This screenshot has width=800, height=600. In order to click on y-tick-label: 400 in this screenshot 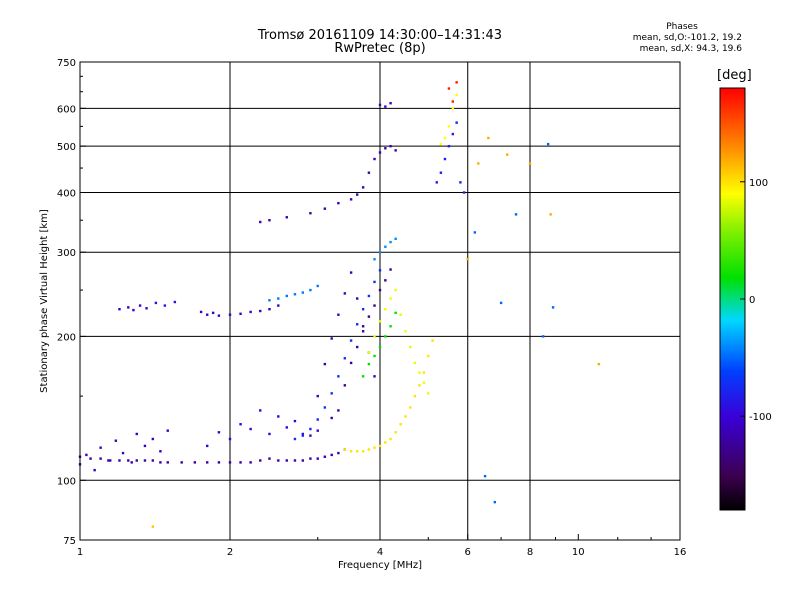, I will do `click(66, 193)`.